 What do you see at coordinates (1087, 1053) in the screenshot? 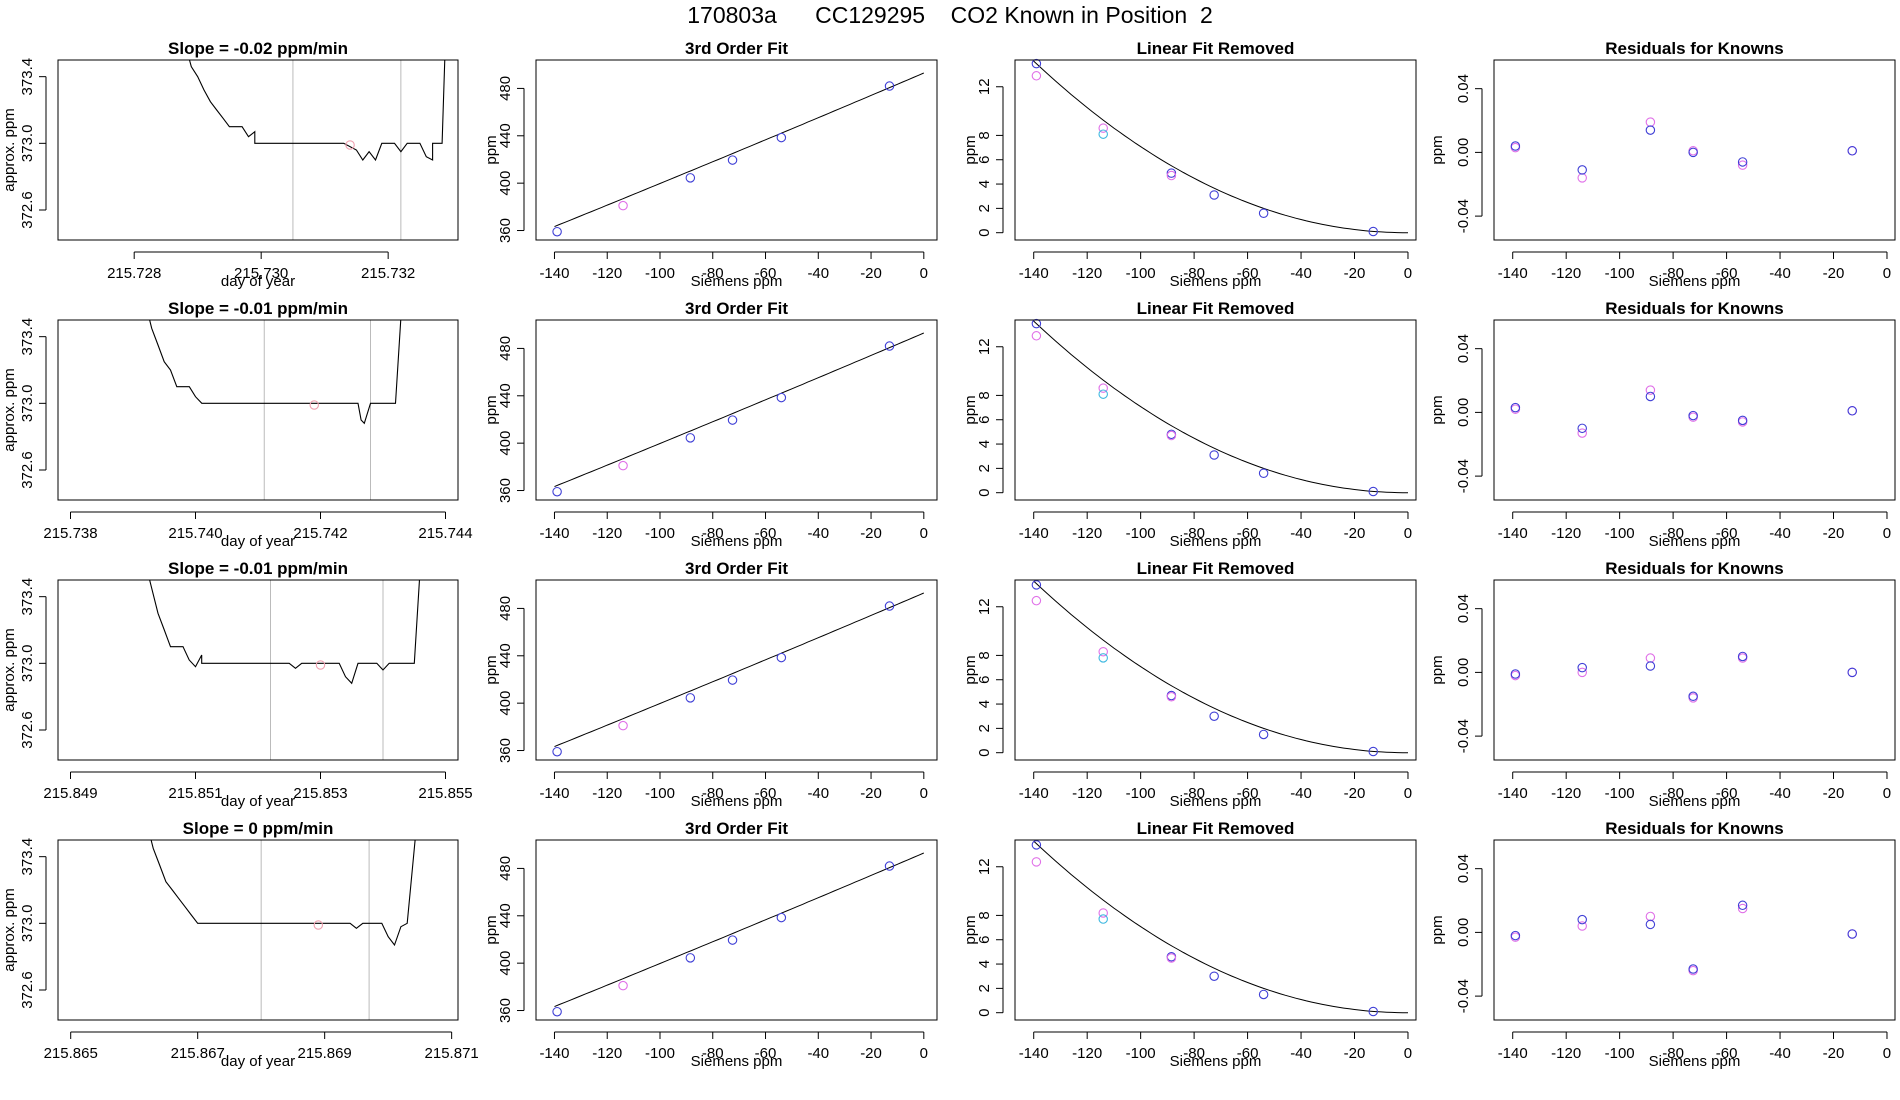
I see `linear-xtick-label: -120` at bounding box center [1087, 1053].